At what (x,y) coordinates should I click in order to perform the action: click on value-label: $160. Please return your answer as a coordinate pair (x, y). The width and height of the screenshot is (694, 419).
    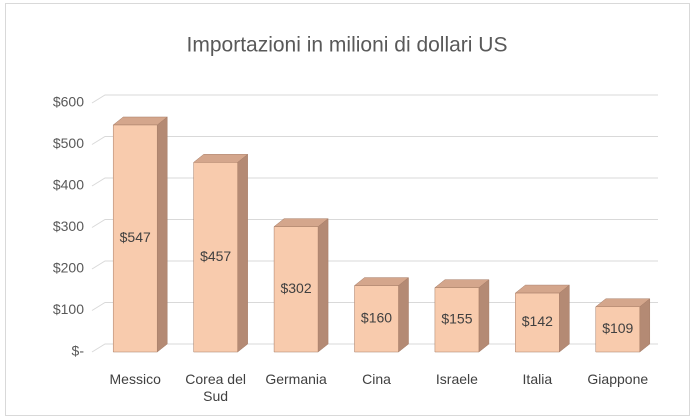
    Looking at the image, I should click on (376, 318).